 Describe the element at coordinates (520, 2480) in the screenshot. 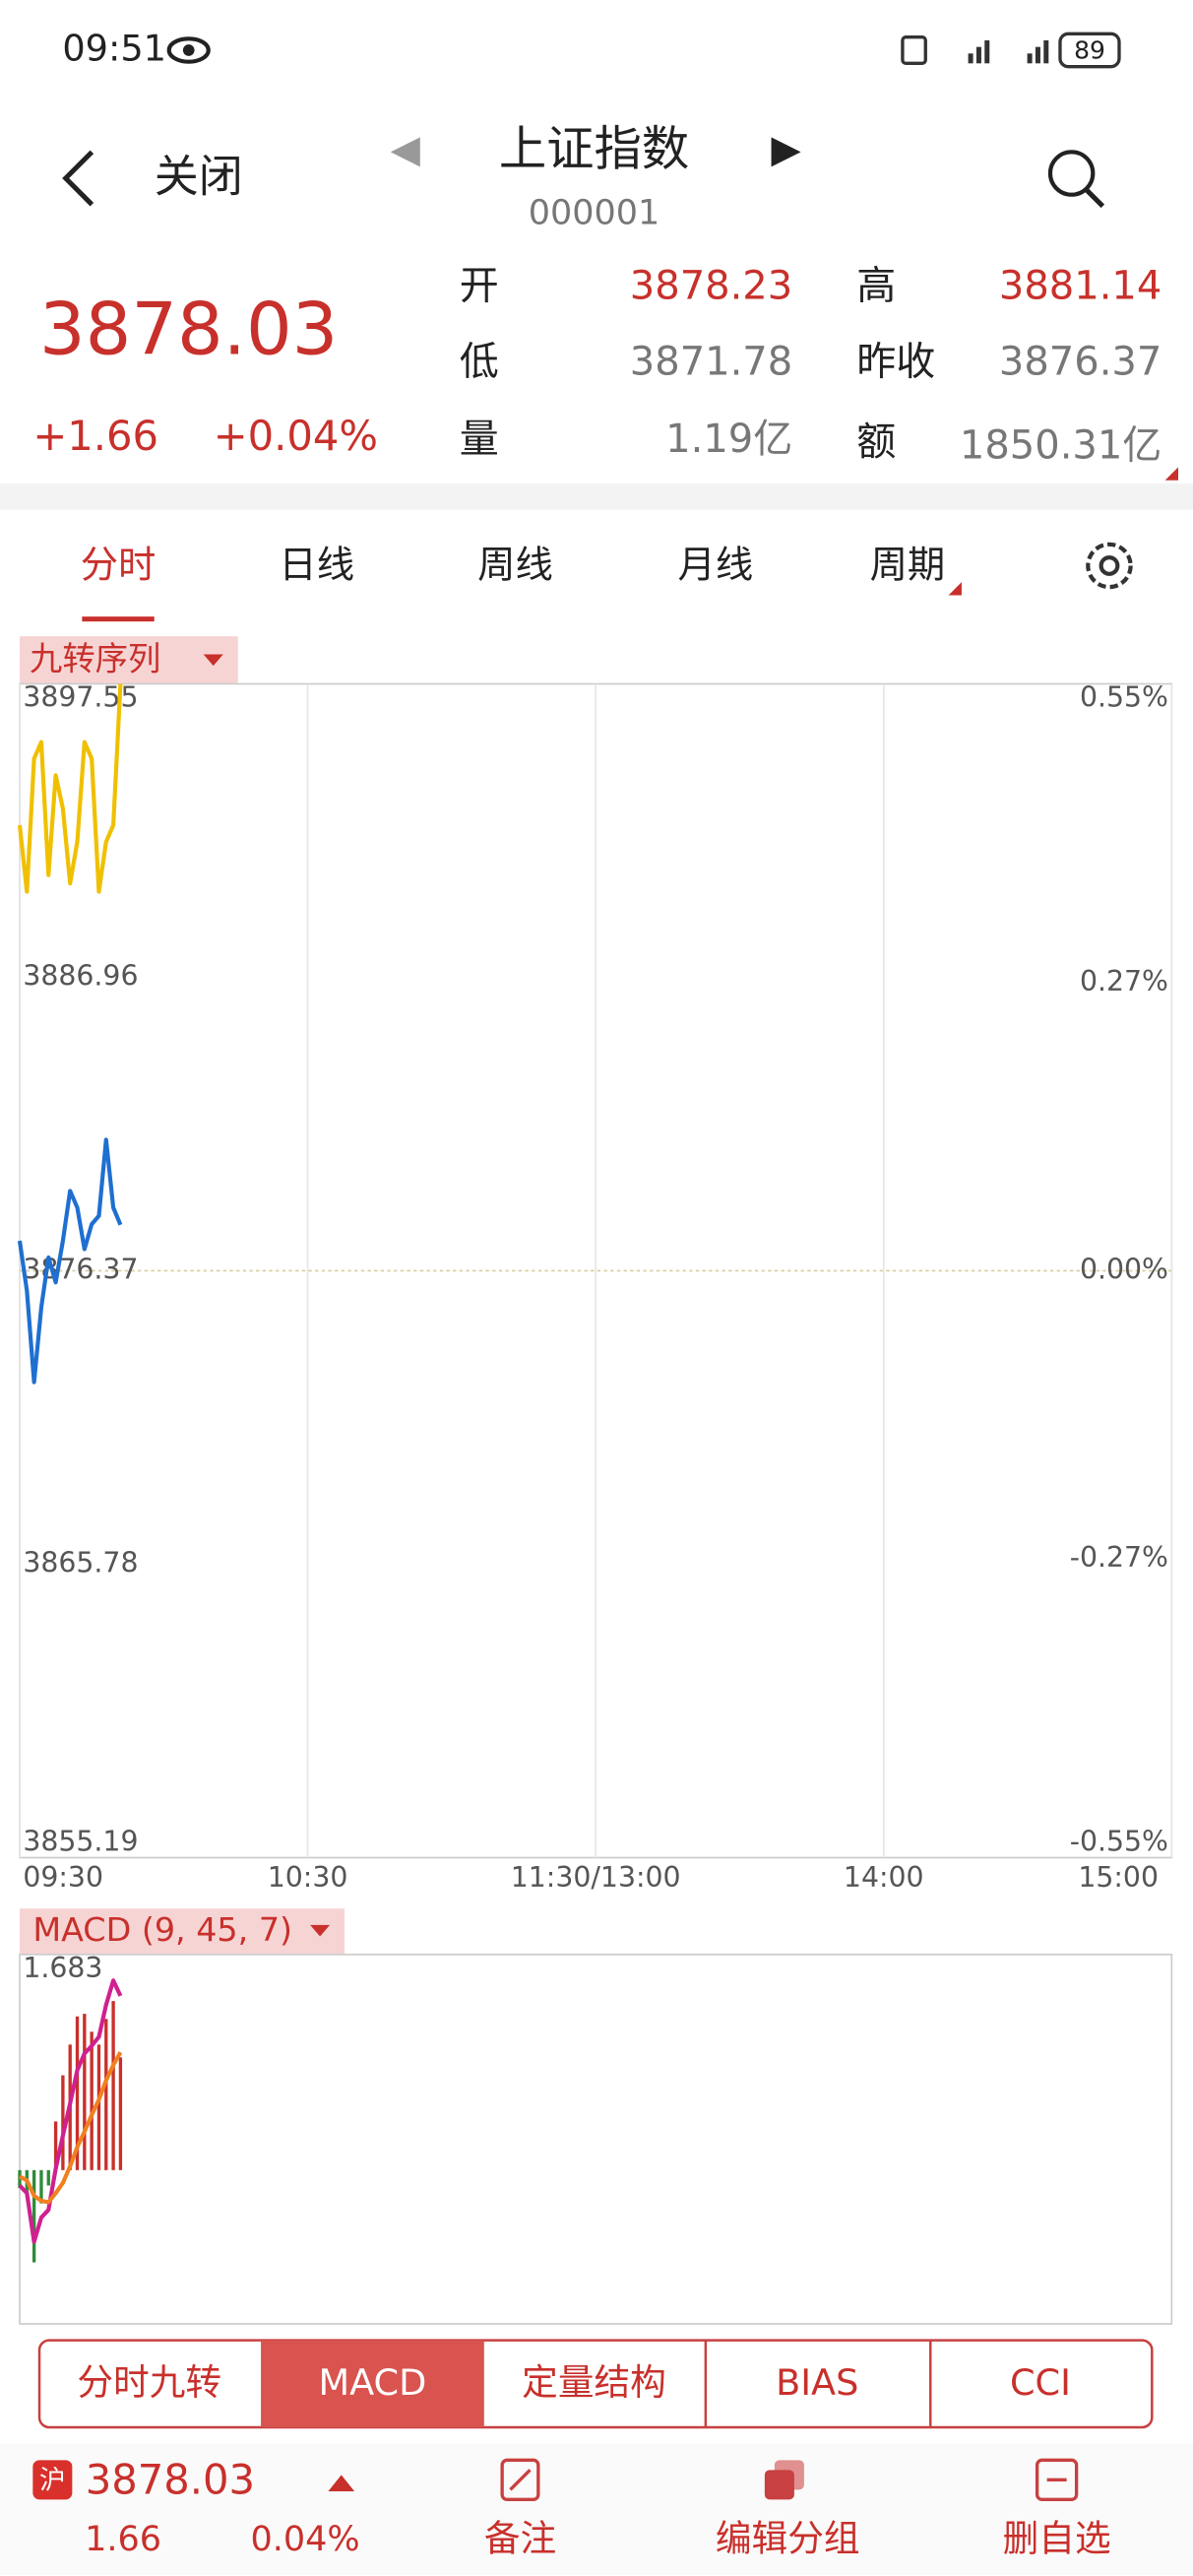

I see `note-icon` at that location.